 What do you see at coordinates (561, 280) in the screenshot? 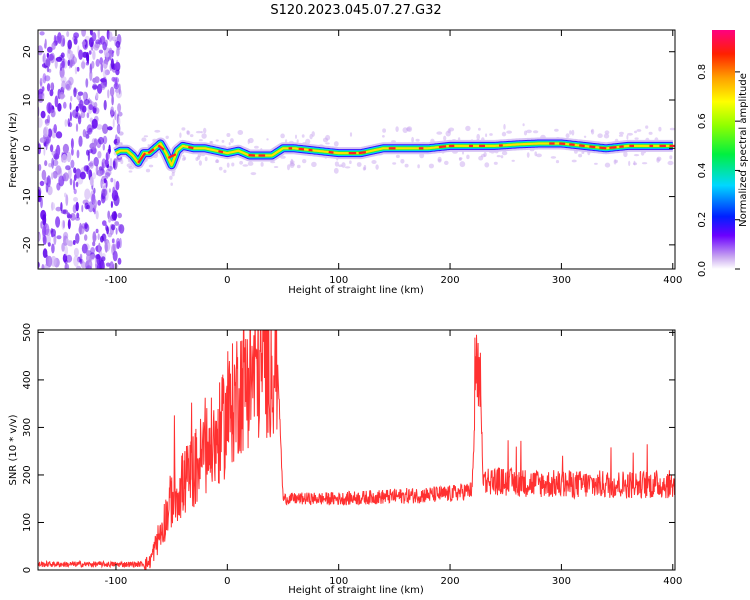
I see `x-tick-label: 300` at bounding box center [561, 280].